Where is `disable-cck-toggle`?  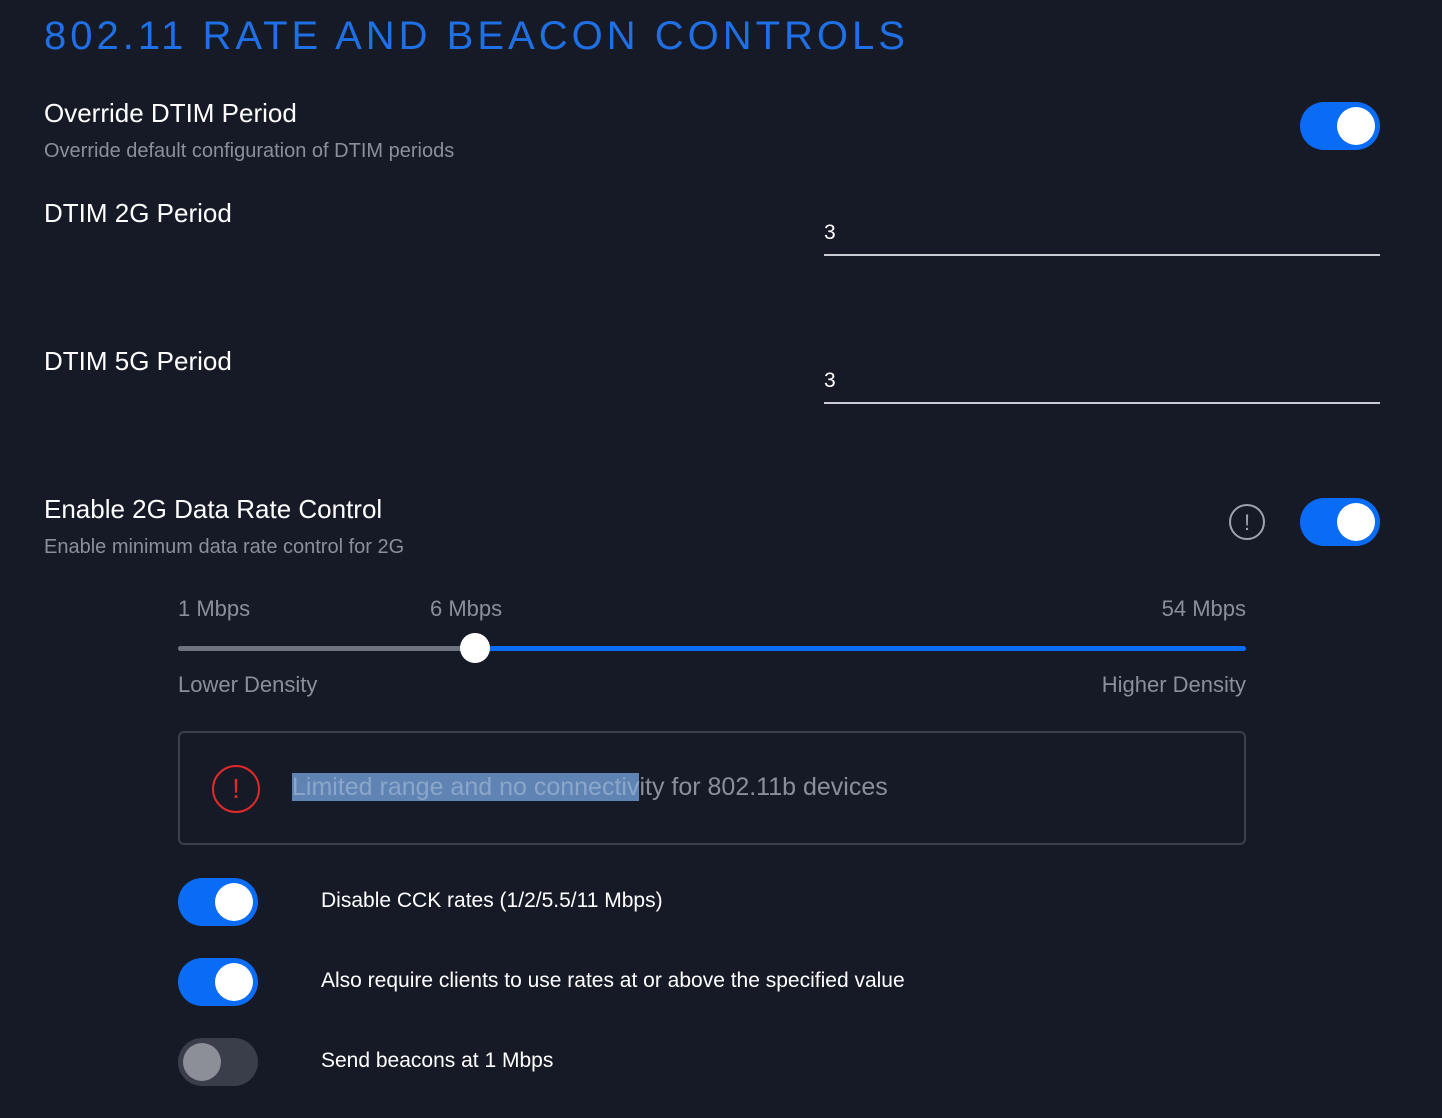
disable-cck-toggle is located at coordinates (218, 902).